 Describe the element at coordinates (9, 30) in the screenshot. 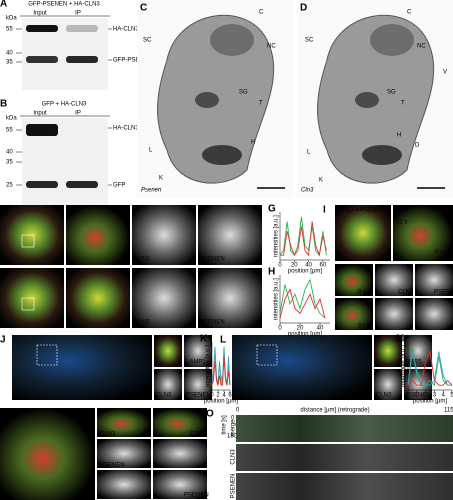

I see `label: 55` at that location.